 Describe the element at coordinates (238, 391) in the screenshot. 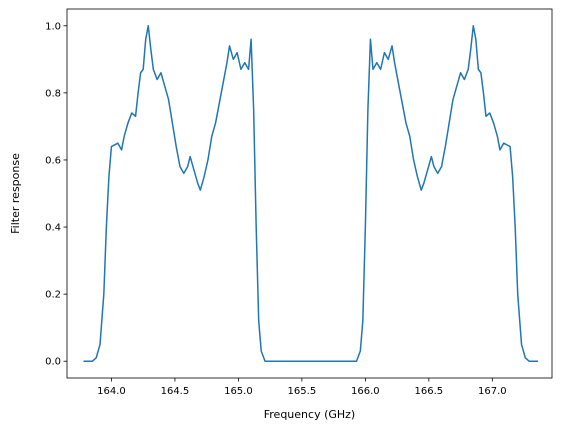

I see `x-tick-label: 165.0` at that location.